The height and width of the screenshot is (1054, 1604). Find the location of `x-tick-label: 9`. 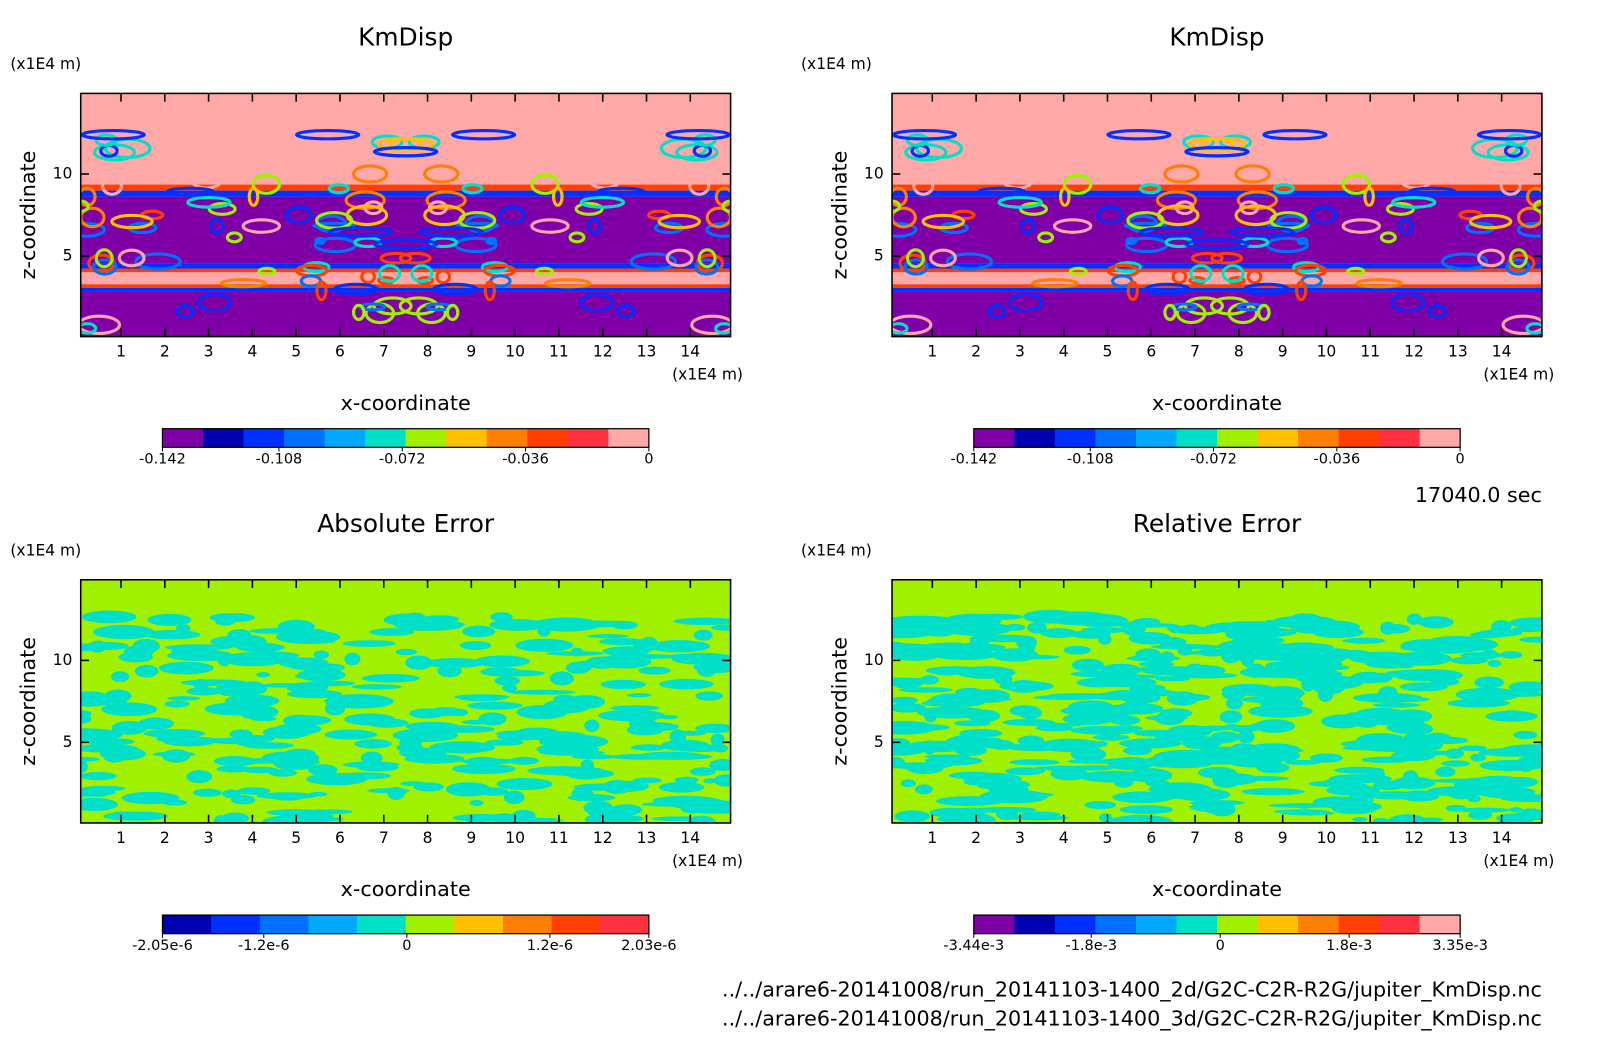

x-tick-label: 9 is located at coordinates (1283, 352).